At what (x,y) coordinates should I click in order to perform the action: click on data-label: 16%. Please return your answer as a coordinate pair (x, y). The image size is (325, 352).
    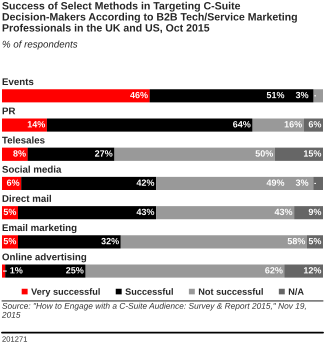
    Looking at the image, I should click on (293, 124).